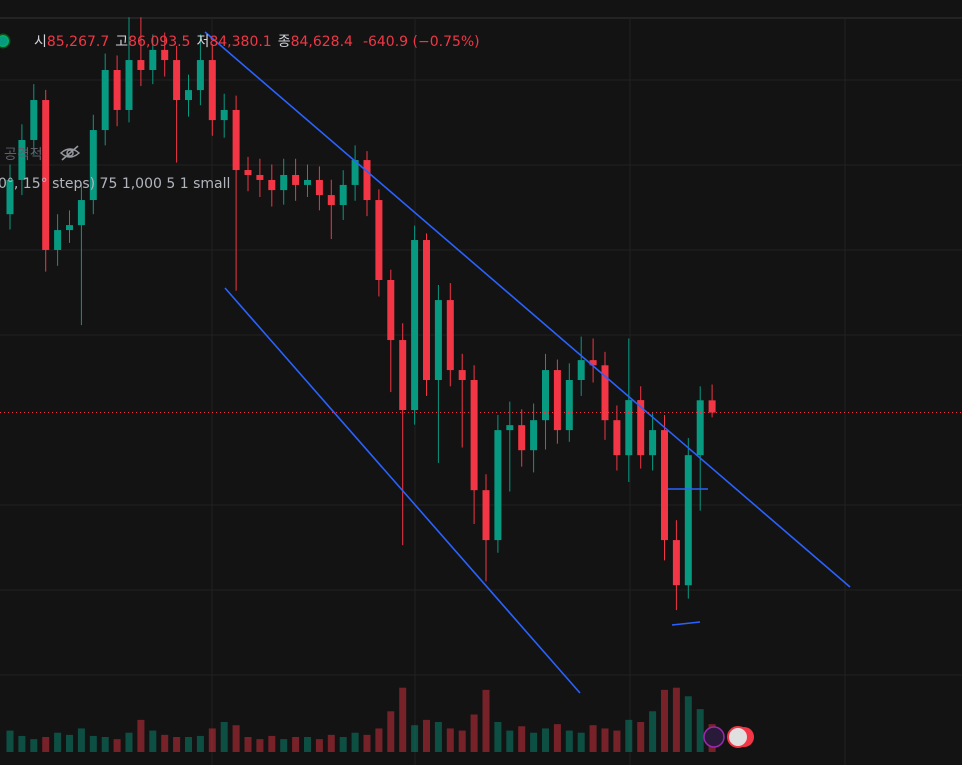 The image size is (962, 765). Describe the element at coordinates (40, 42) in the screenshot. I see `label: 시` at that location.